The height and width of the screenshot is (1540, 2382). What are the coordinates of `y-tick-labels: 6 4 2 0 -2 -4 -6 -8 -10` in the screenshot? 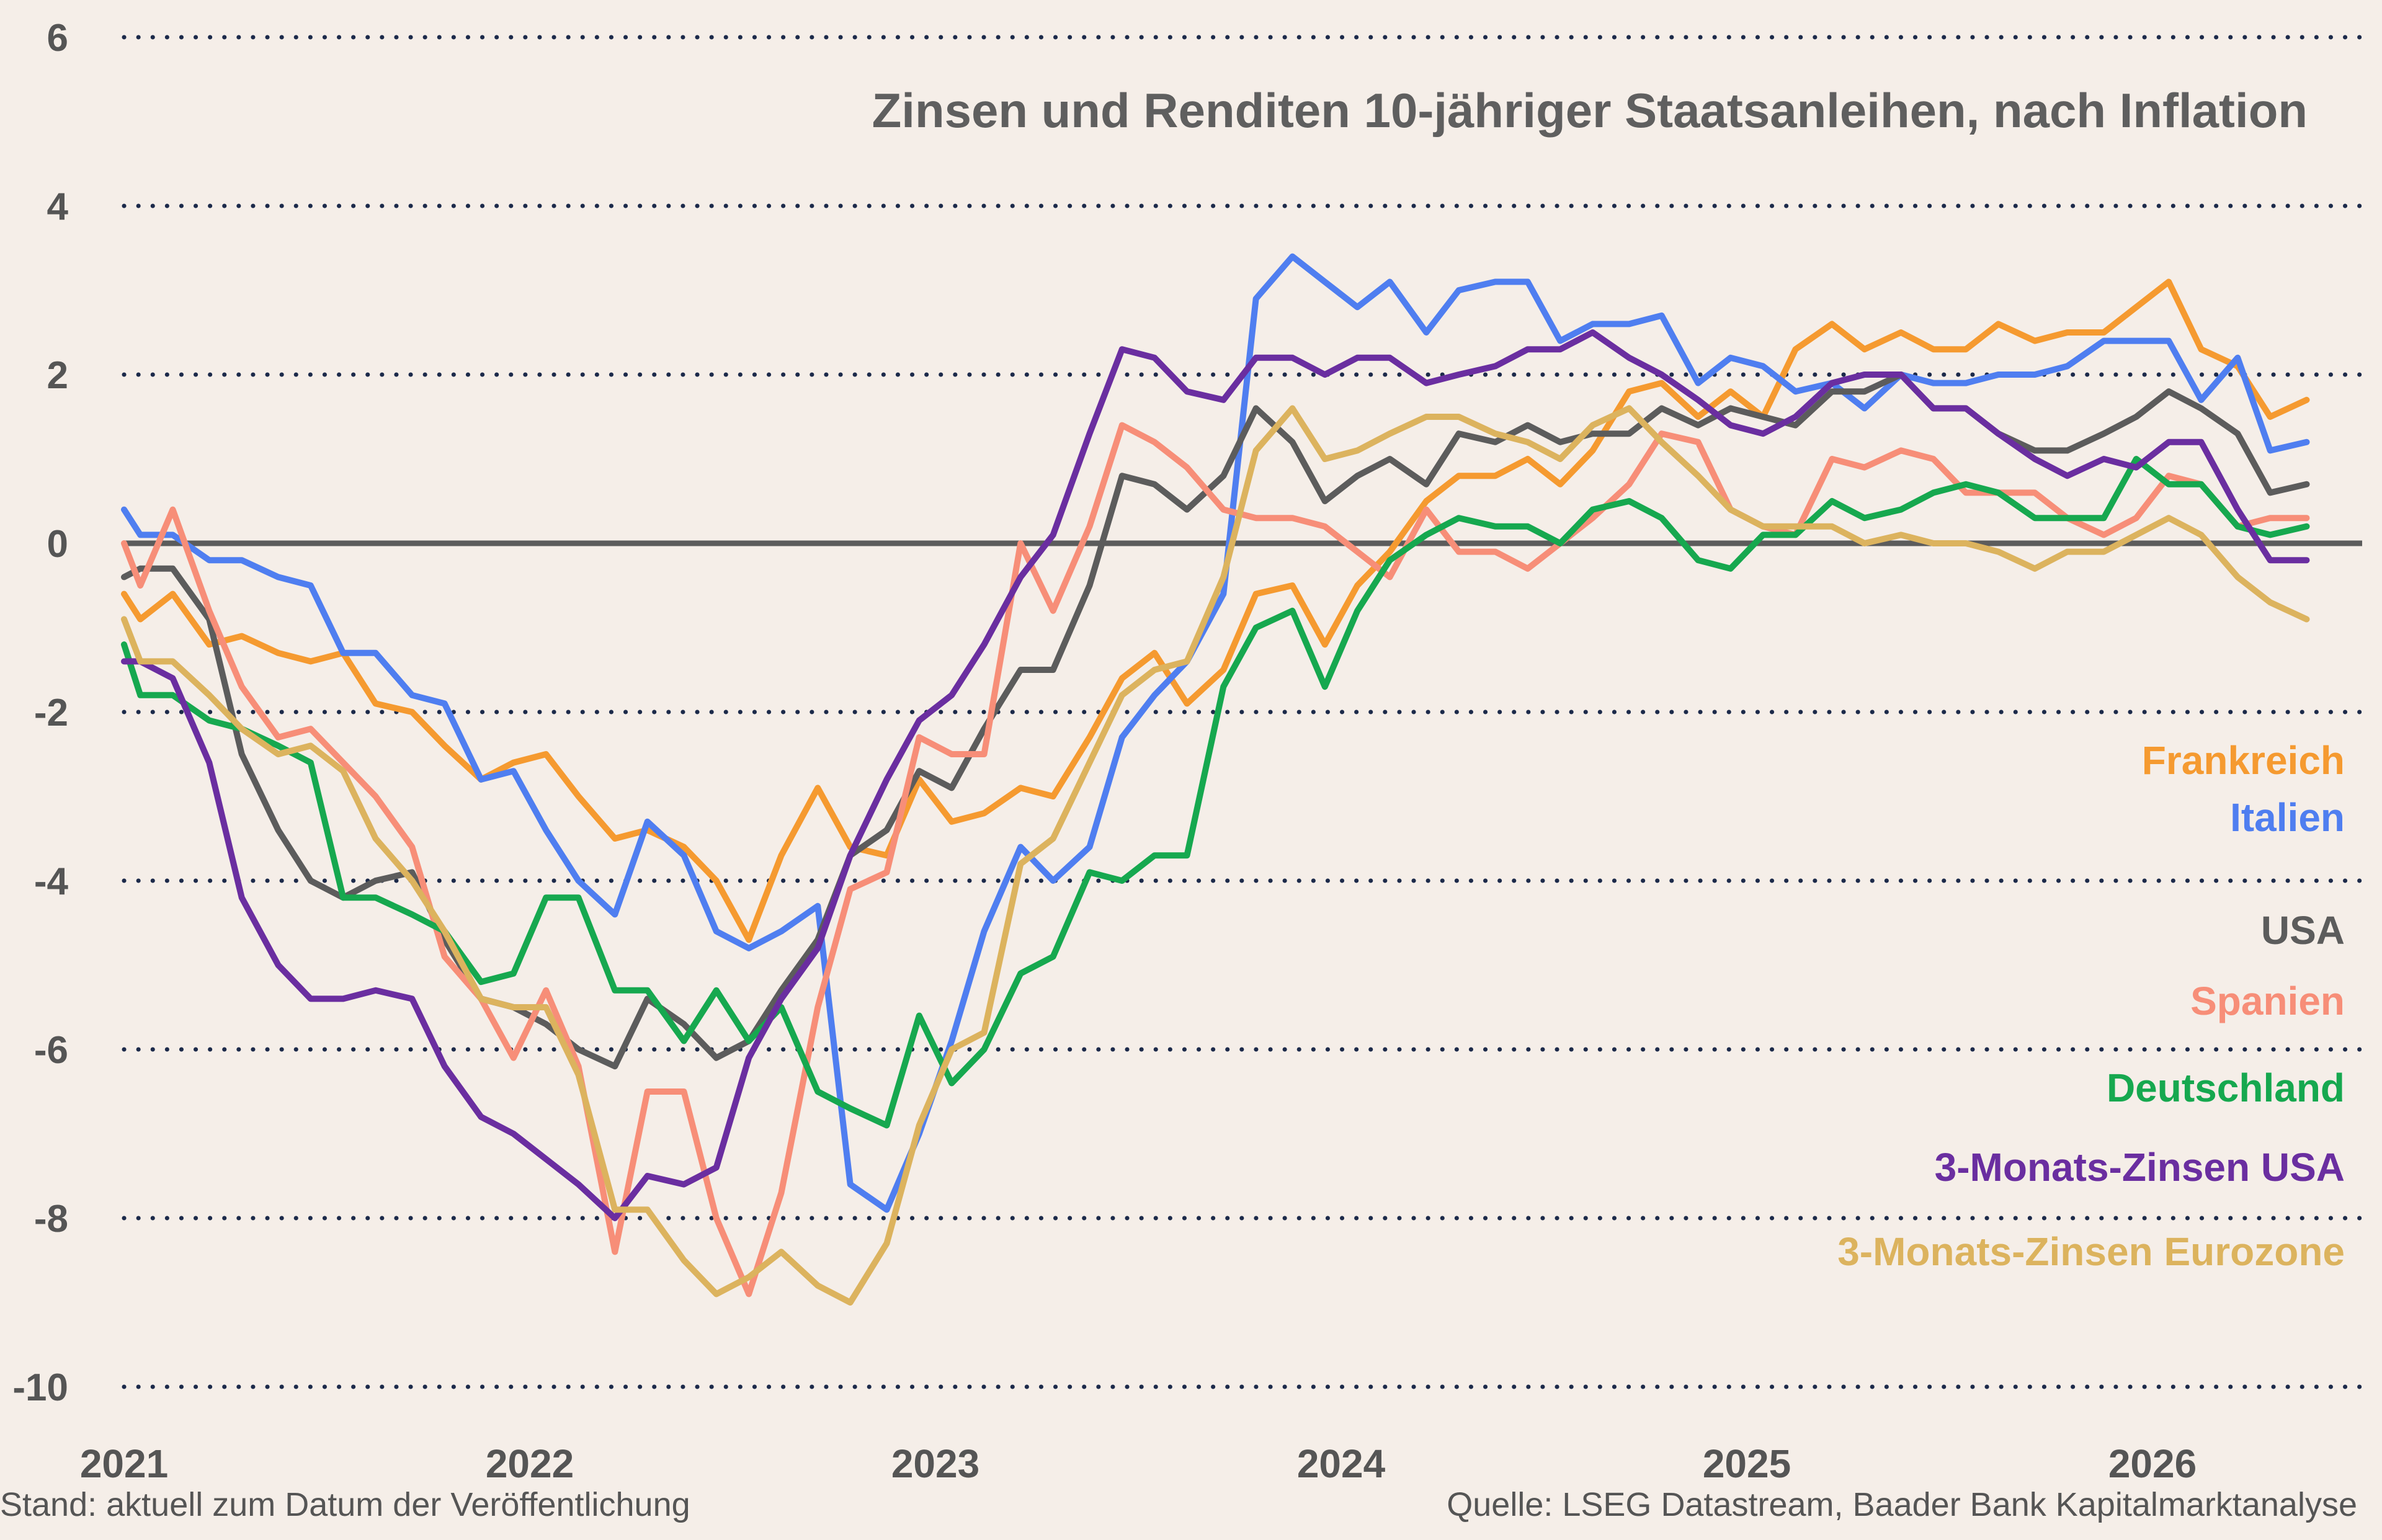 It's located at (40, 713).